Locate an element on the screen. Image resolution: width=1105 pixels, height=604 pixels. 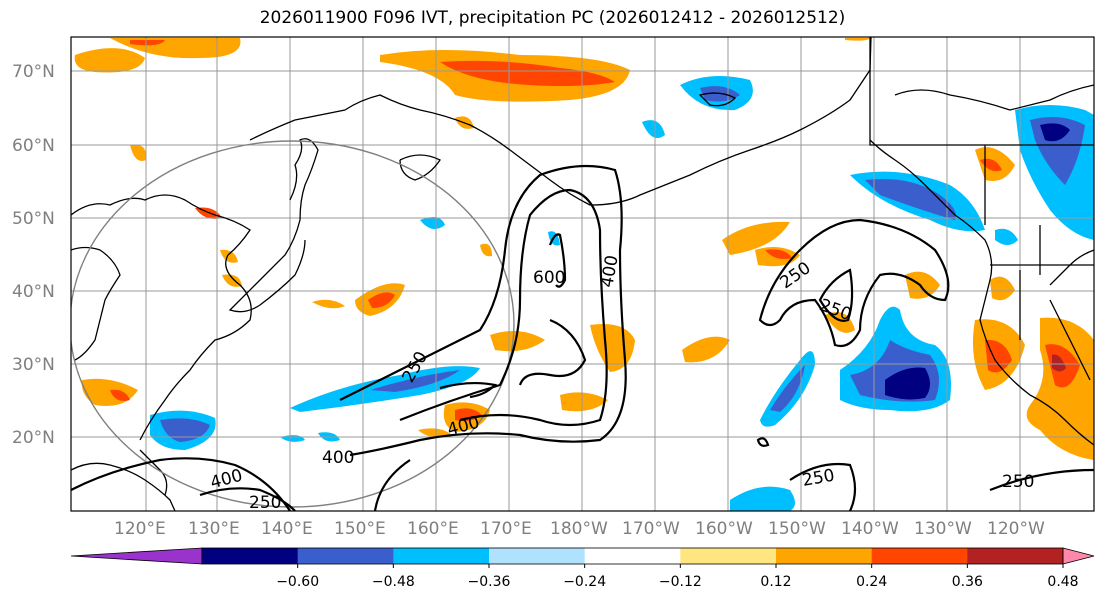
lat-tick-label: 70°N is located at coordinates (33, 72).